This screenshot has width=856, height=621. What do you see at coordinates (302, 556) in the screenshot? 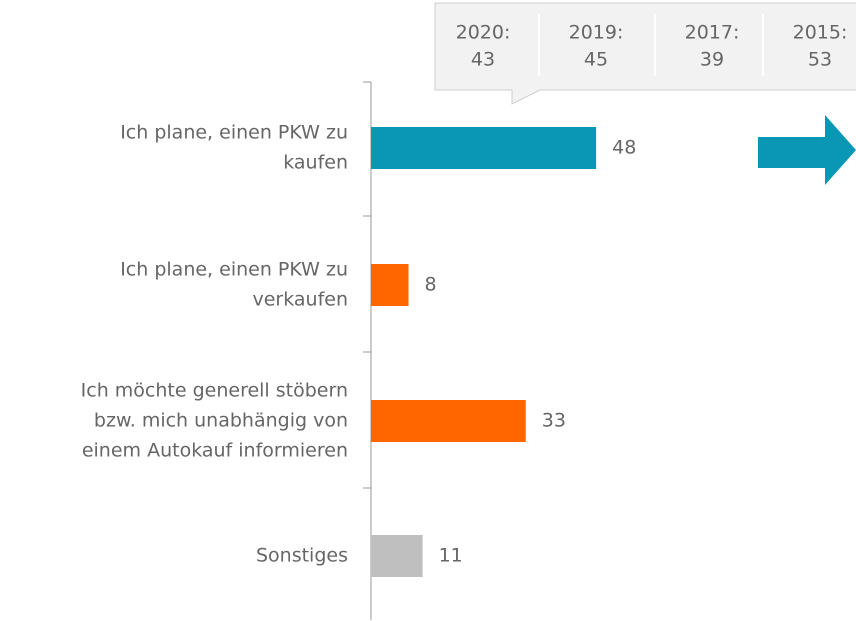
I see `category-label: Sonstiges` at bounding box center [302, 556].